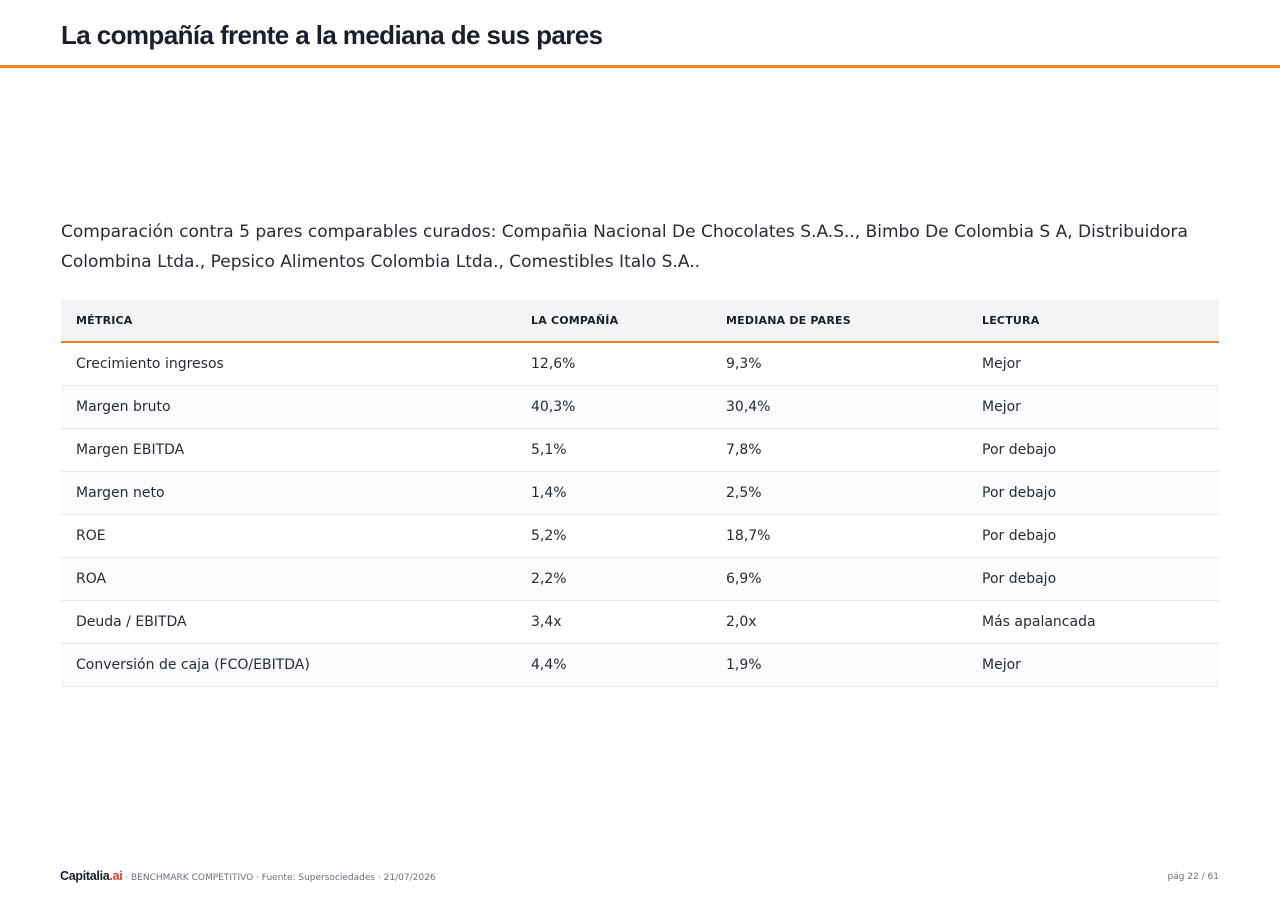 This screenshot has height=906, width=1280. What do you see at coordinates (839, 493) in the screenshot?
I see `peer-median-cell: 2,5%` at bounding box center [839, 493].